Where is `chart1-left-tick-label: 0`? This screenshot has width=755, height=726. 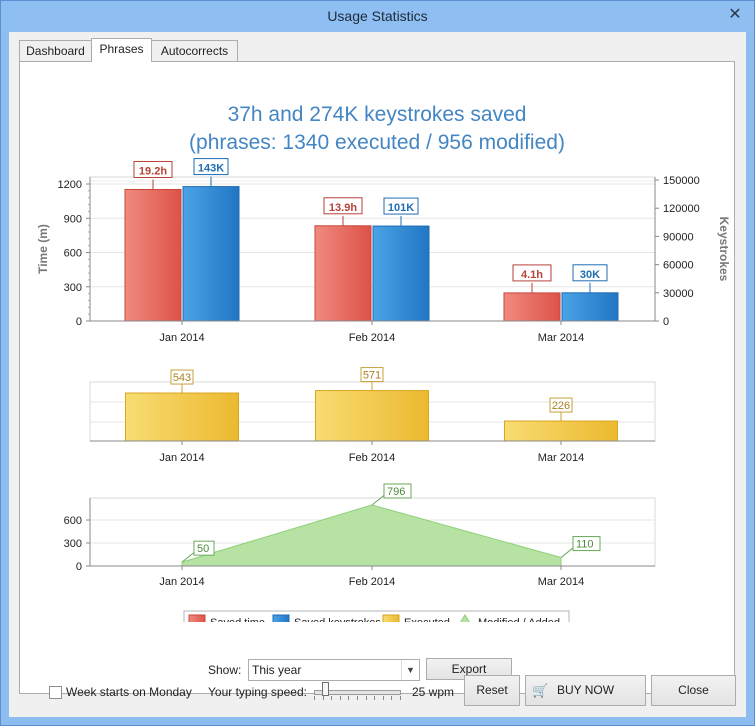
chart1-left-tick-label: 0 is located at coordinates (79, 322).